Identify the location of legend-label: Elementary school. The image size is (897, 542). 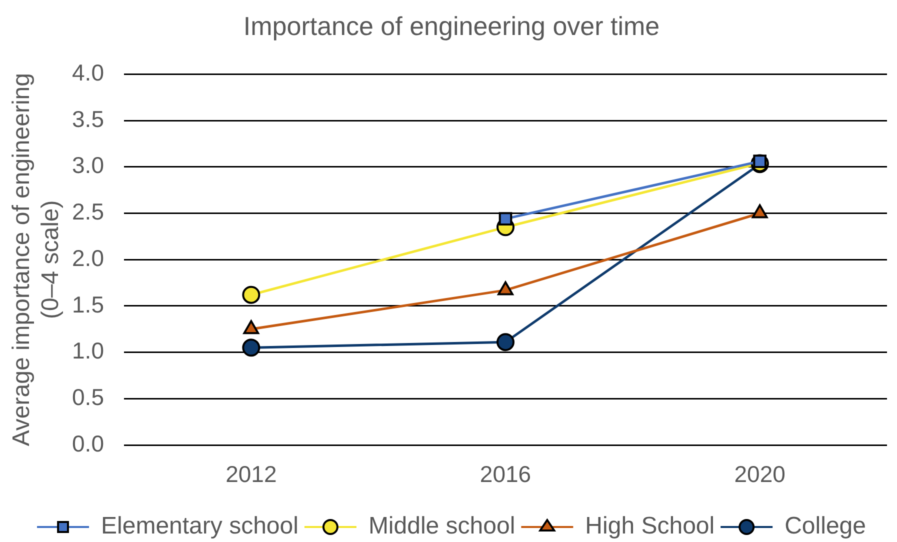
(199, 526).